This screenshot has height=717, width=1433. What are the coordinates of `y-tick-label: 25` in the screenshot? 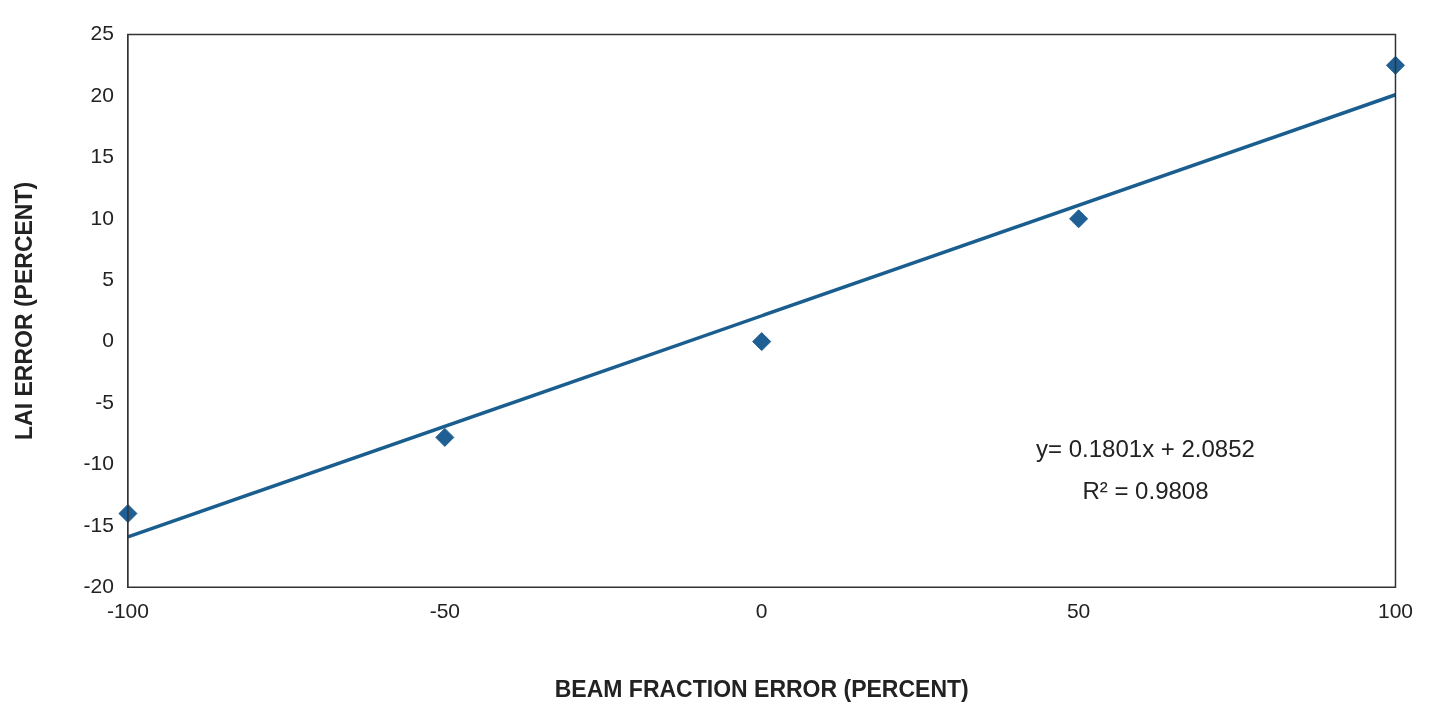 It's located at (102, 33).